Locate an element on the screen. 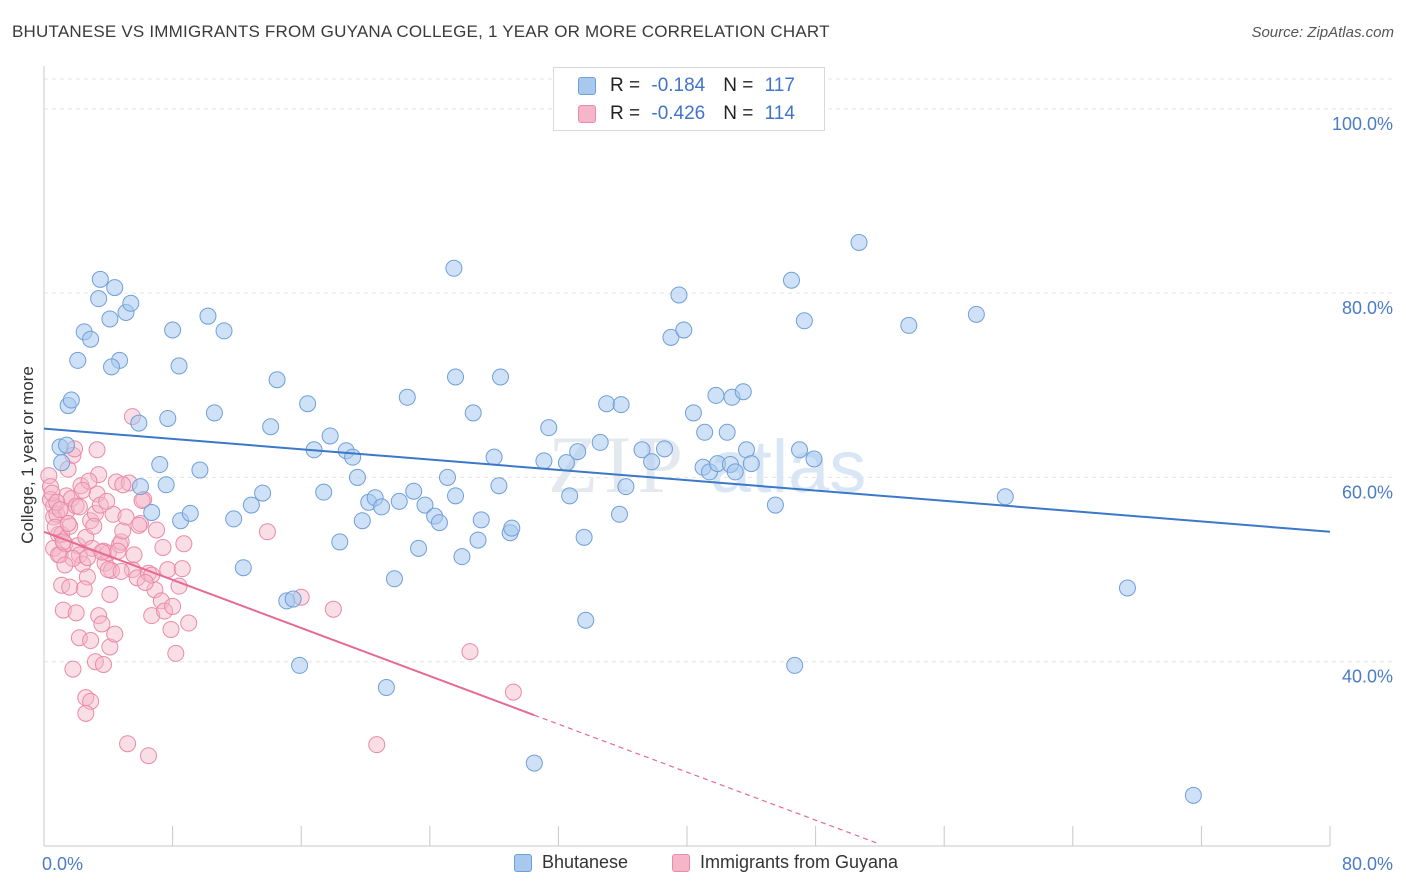 This screenshot has width=1406, height=892. series-legend-label: Immigrants from Guyana is located at coordinates (799, 862).